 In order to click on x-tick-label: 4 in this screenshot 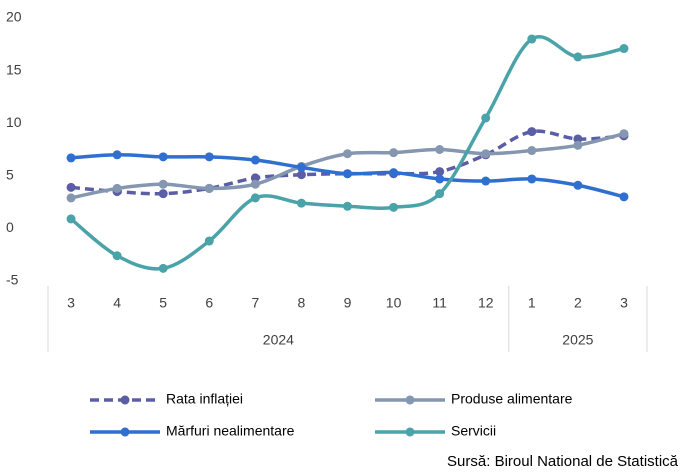, I will do `click(117, 303)`.